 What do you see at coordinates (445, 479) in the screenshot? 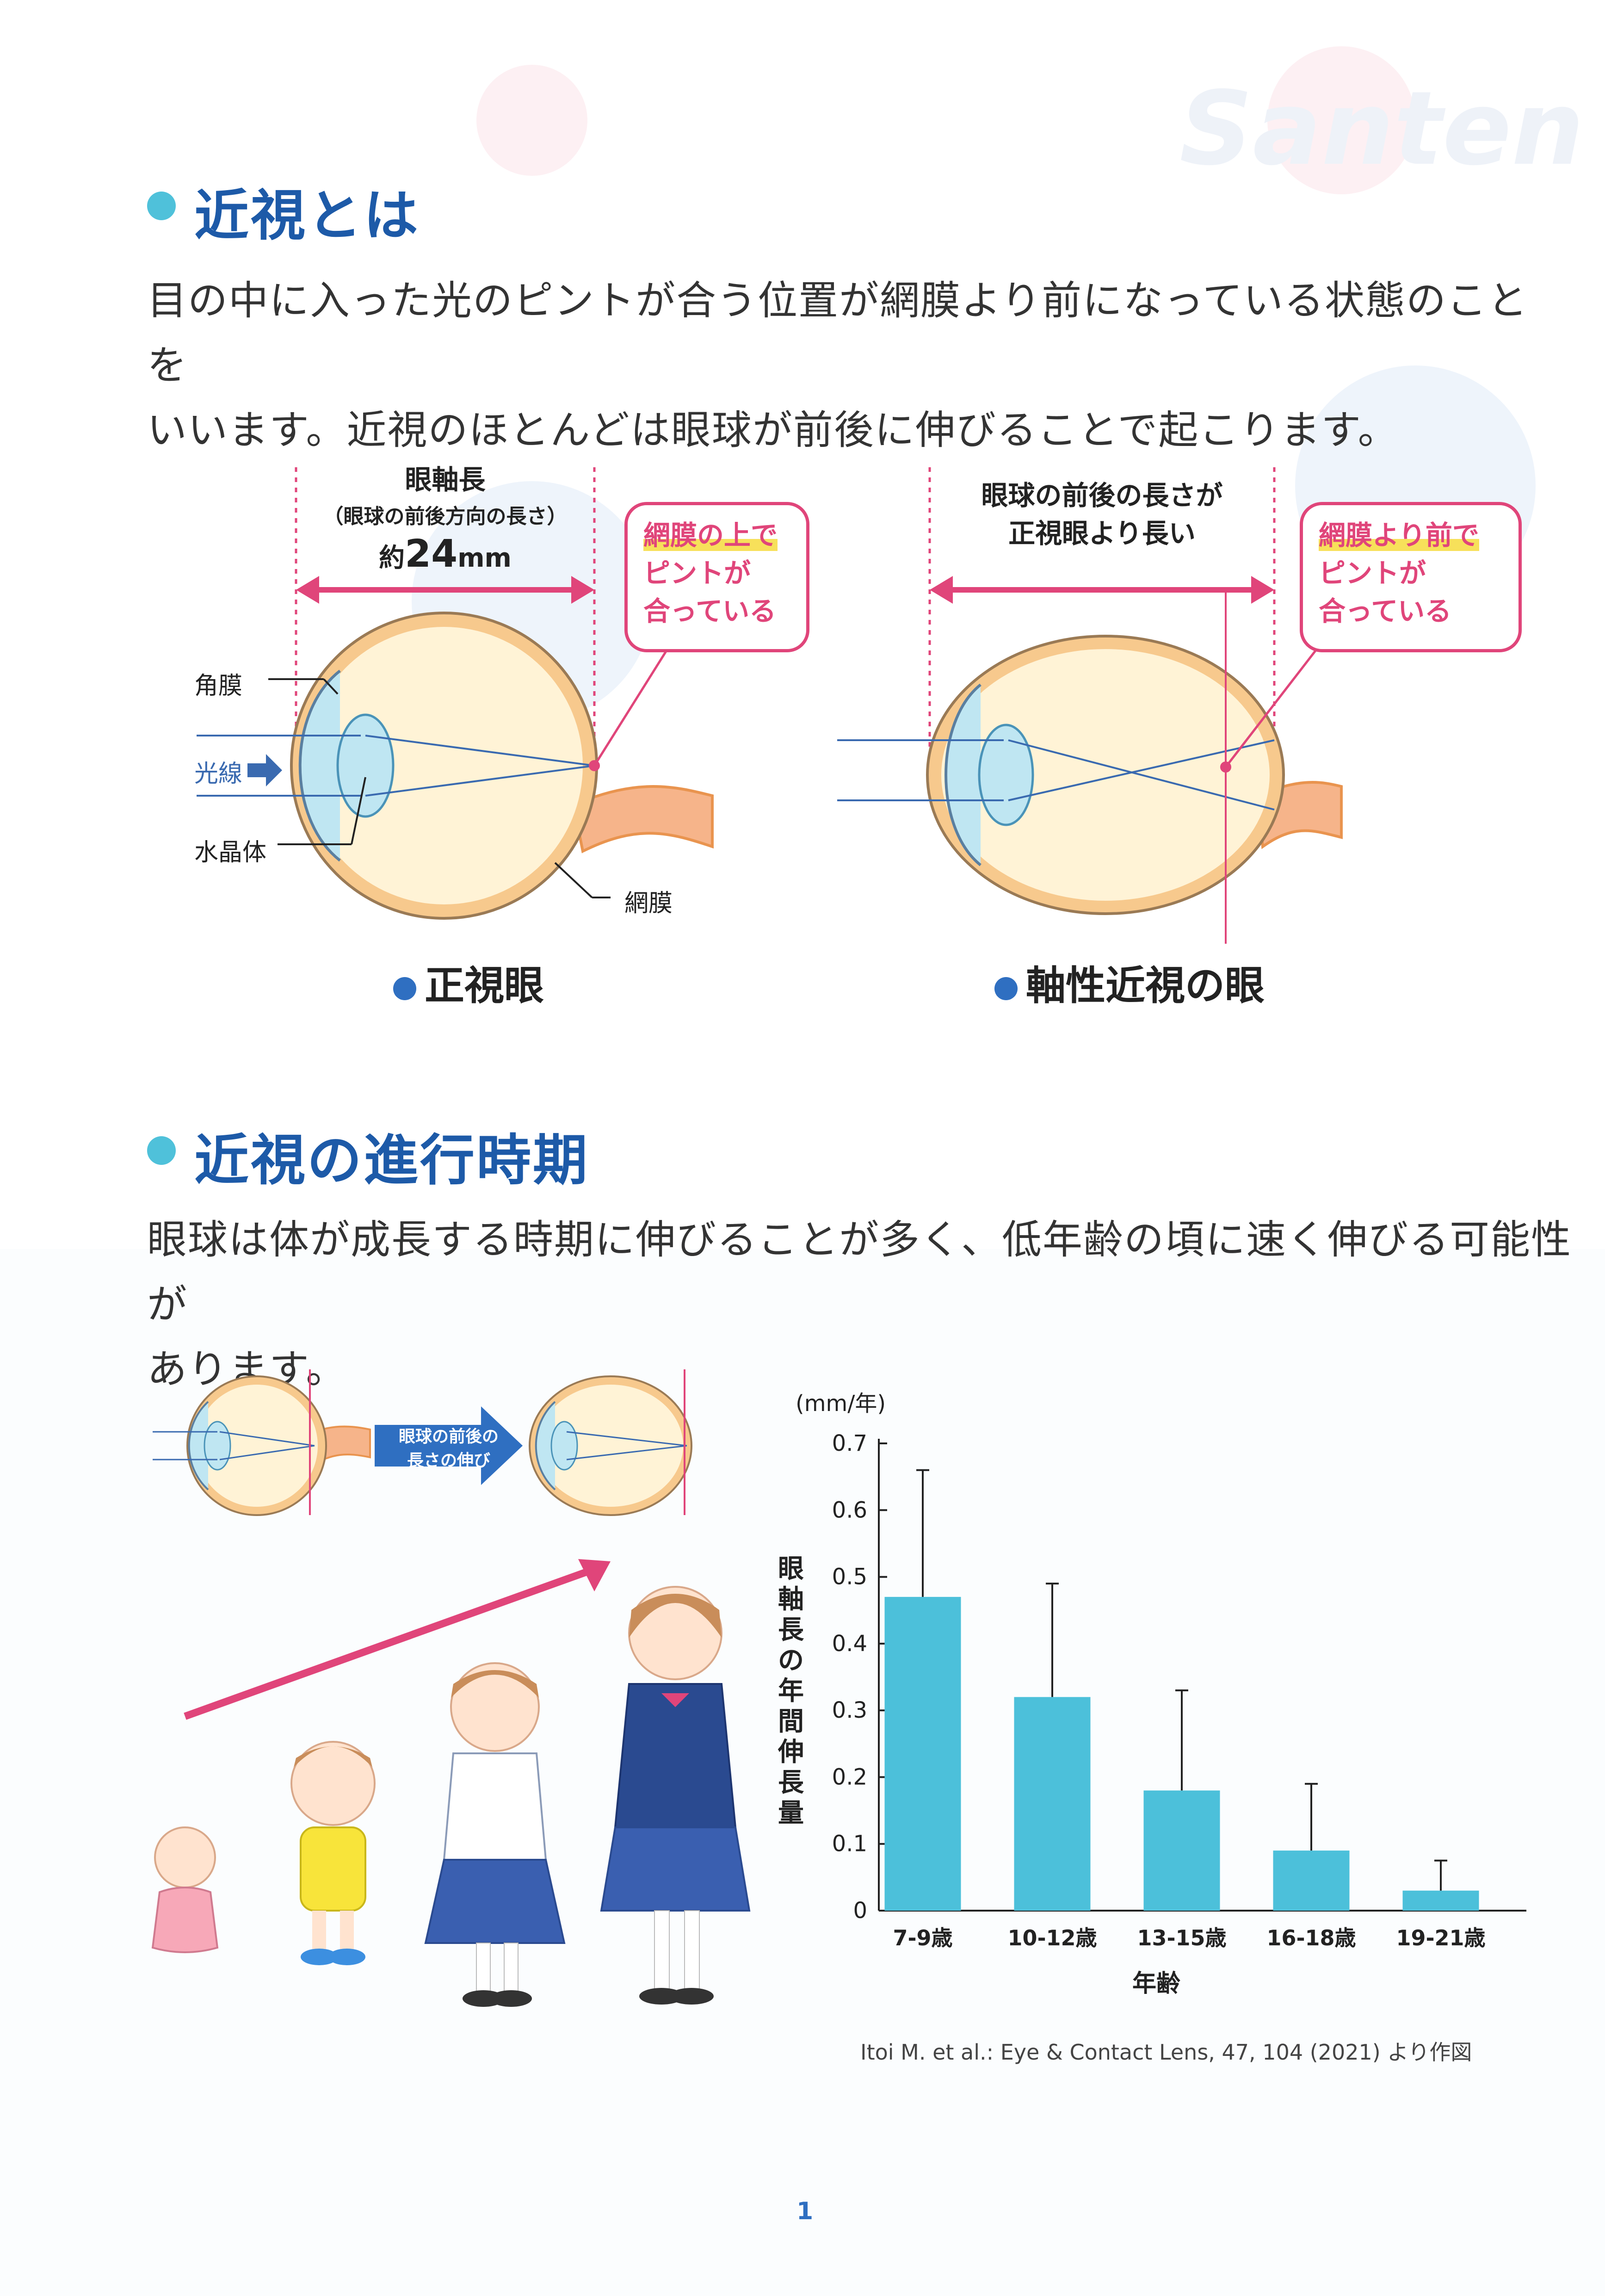
I see `dim-title: 眼軸長` at bounding box center [445, 479].